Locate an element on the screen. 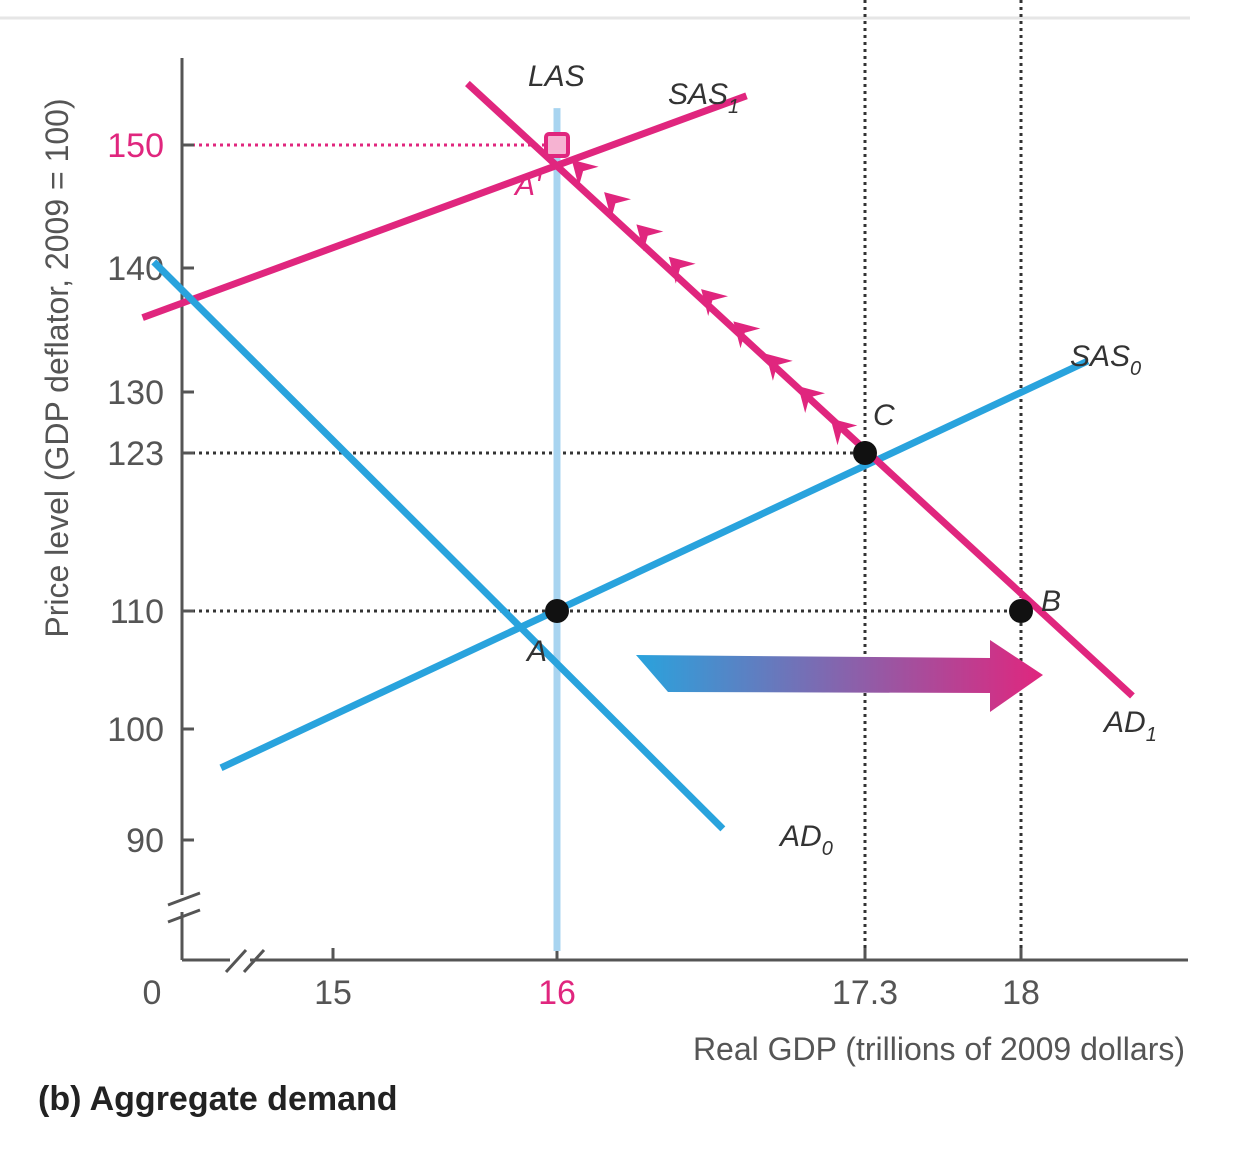  y-tick-label: 123 is located at coordinates (135, 454).